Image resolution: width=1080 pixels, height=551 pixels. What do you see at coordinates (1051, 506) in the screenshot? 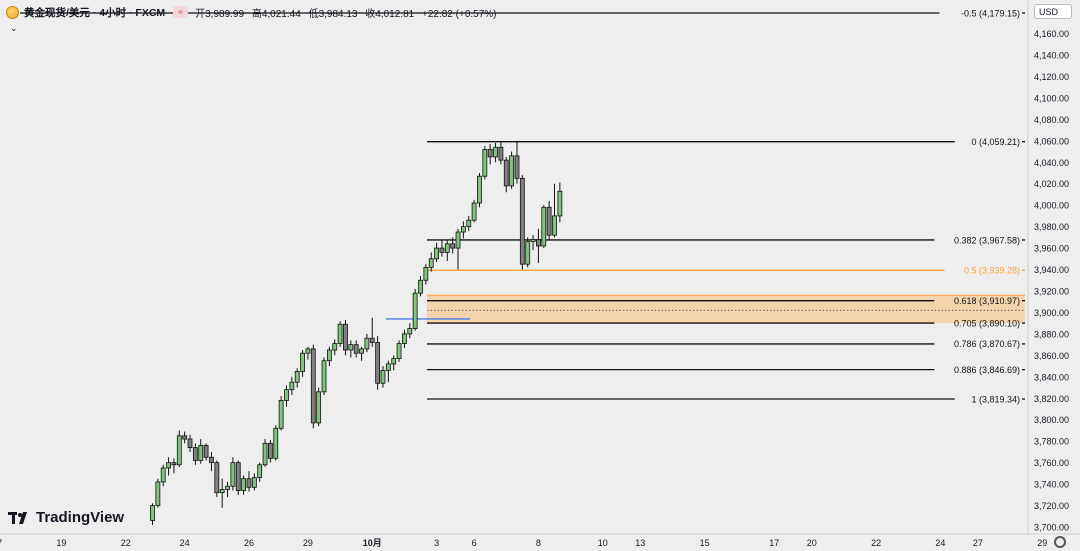
I see `y-tick-label: 3,720.00` at bounding box center [1051, 506].